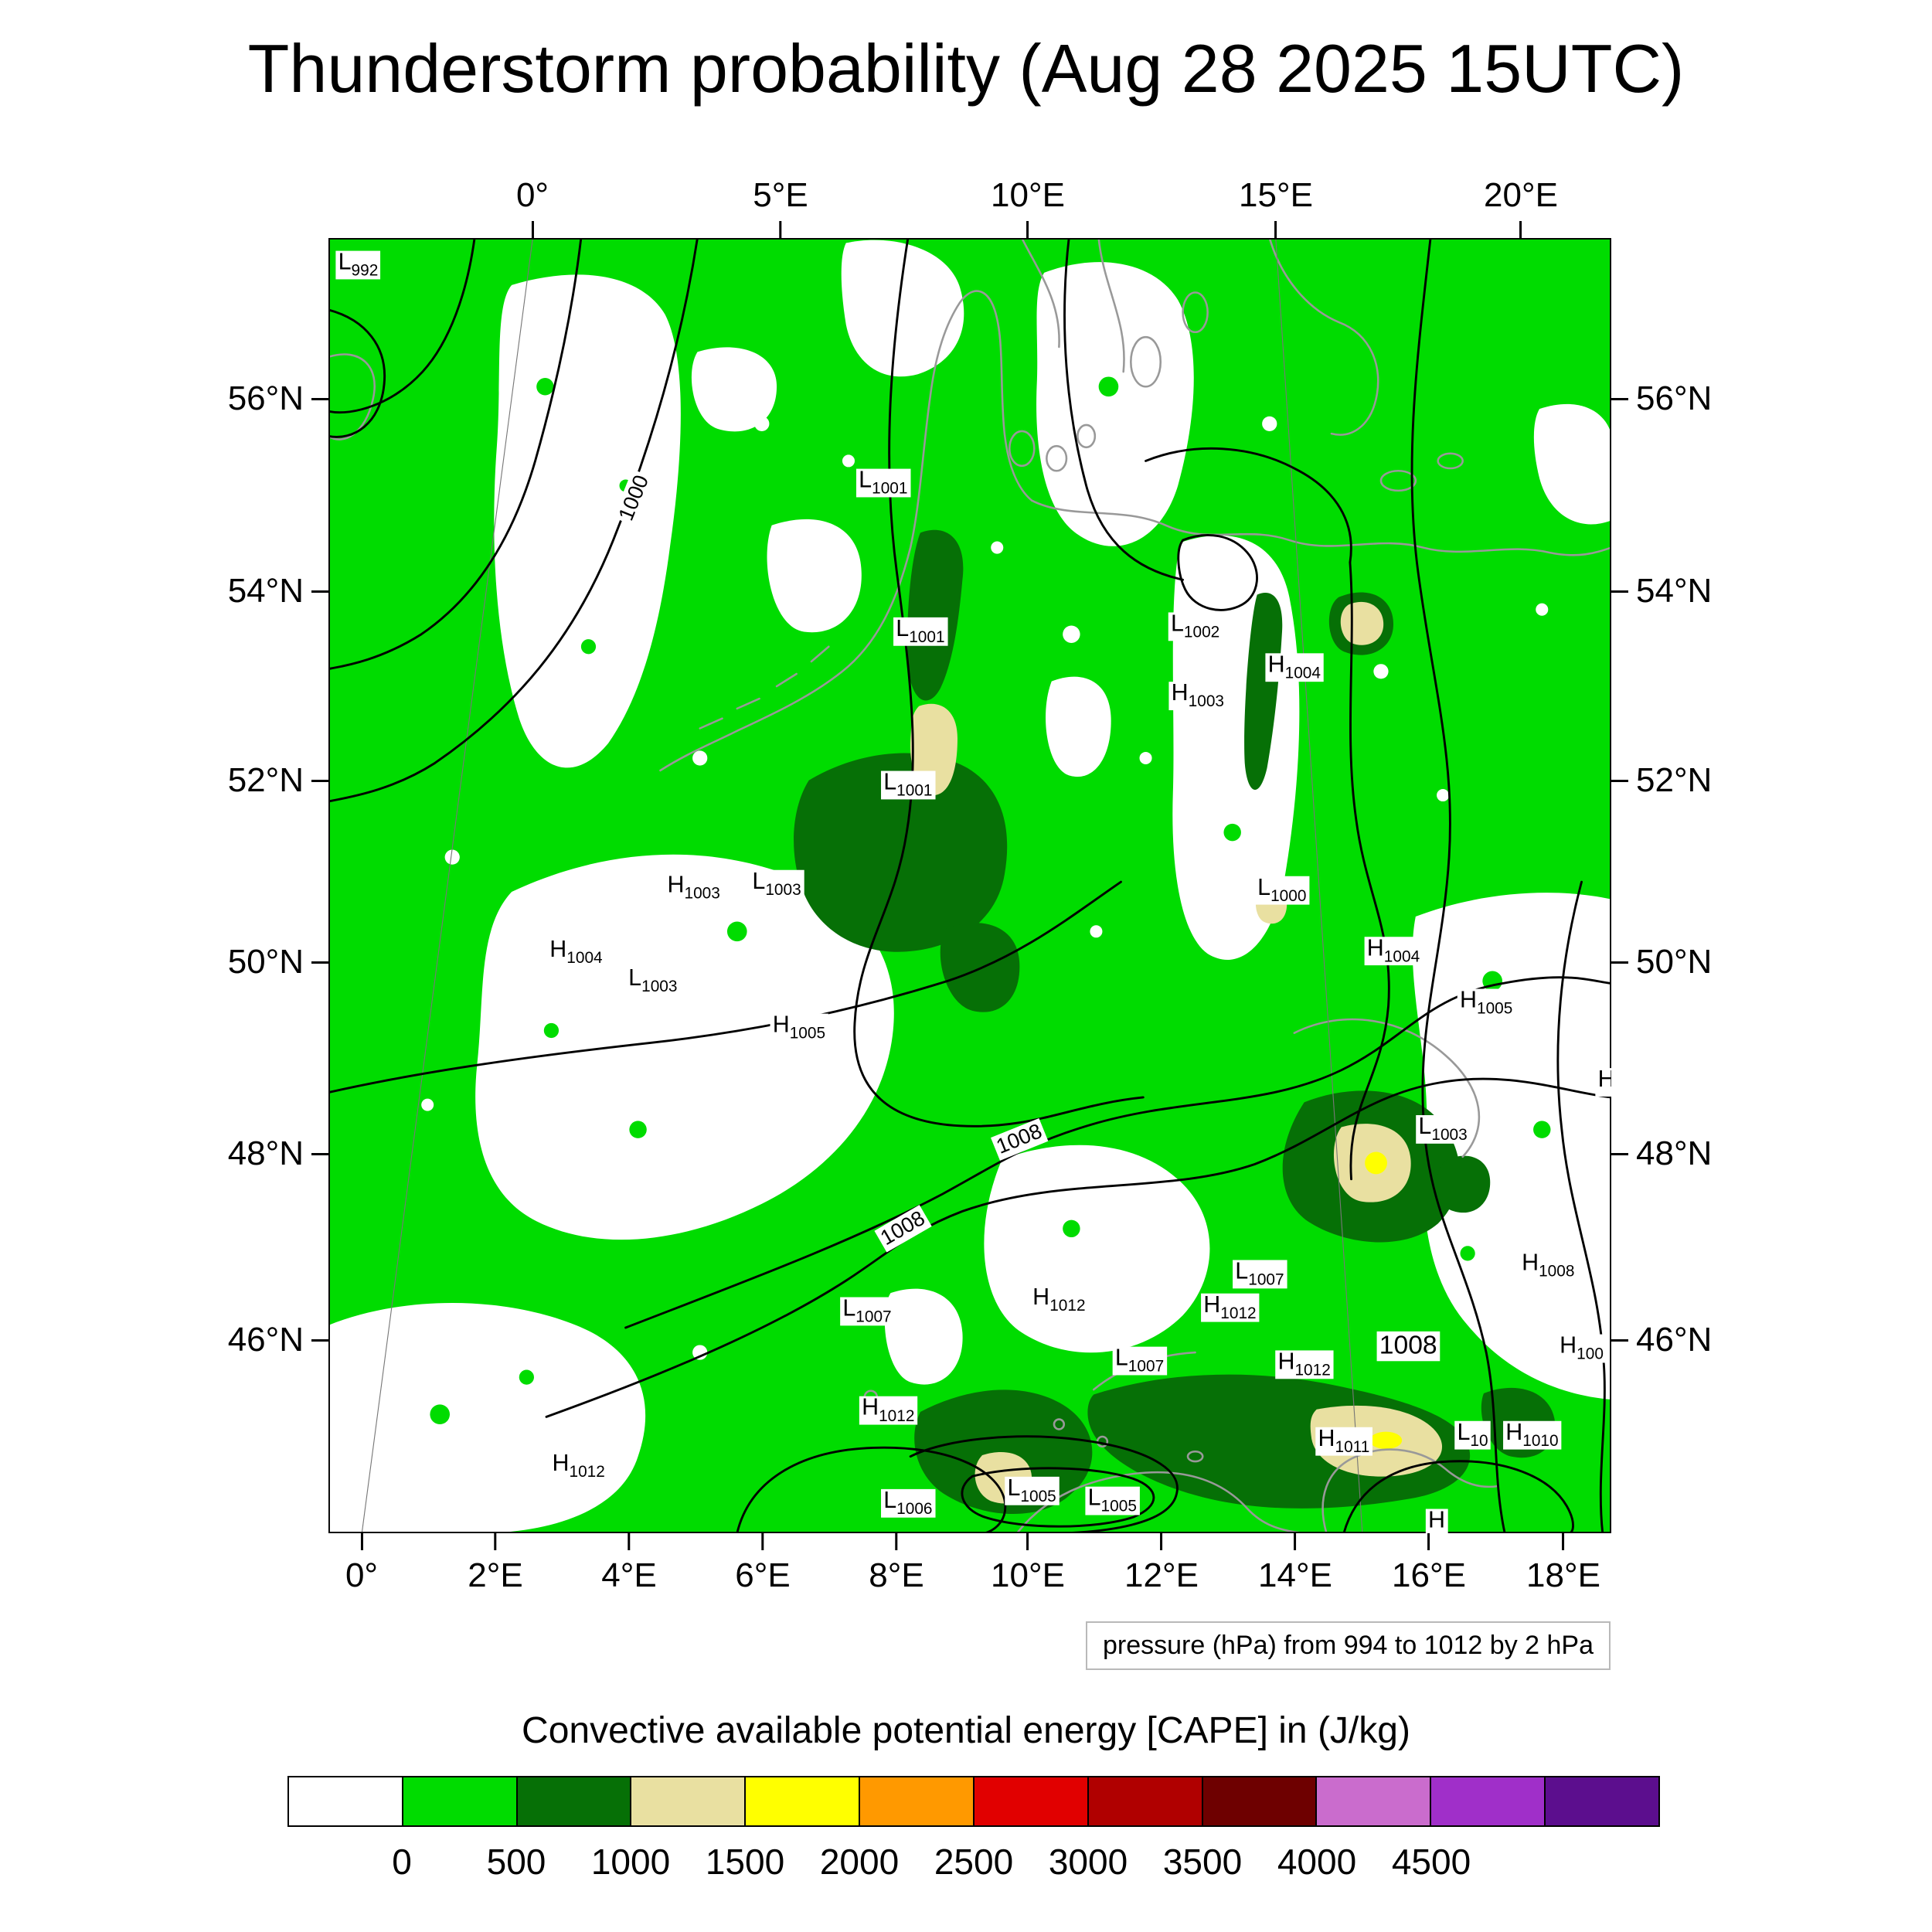 This screenshot has height=1932, width=1932. Describe the element at coordinates (1289, 896) in the screenshot. I see `pressure-value: 1000` at that location.